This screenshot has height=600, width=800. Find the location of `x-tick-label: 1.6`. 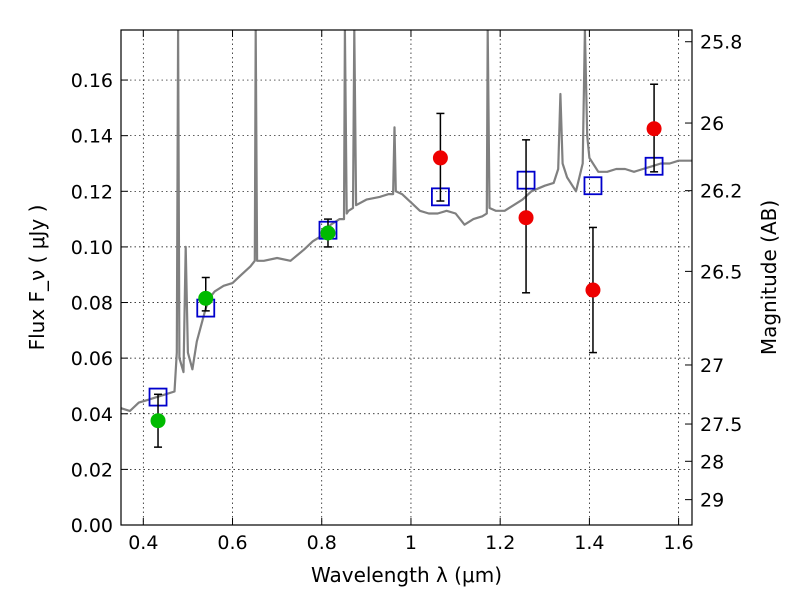

x-tick-label: 1.6 is located at coordinates (679, 543).